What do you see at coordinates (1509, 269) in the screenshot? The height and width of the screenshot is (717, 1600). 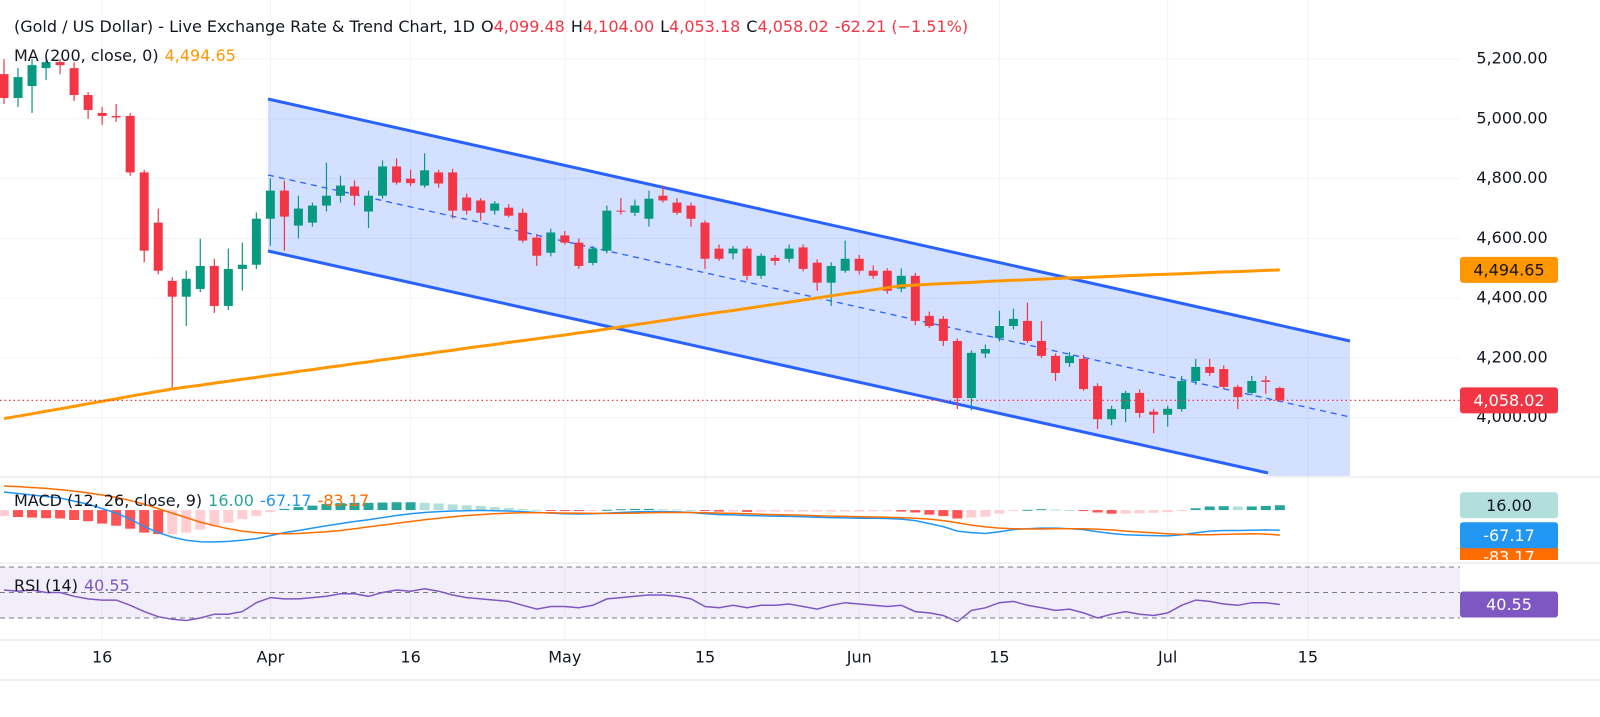 I see `ma-price-box: 4,494.65` at bounding box center [1509, 269].